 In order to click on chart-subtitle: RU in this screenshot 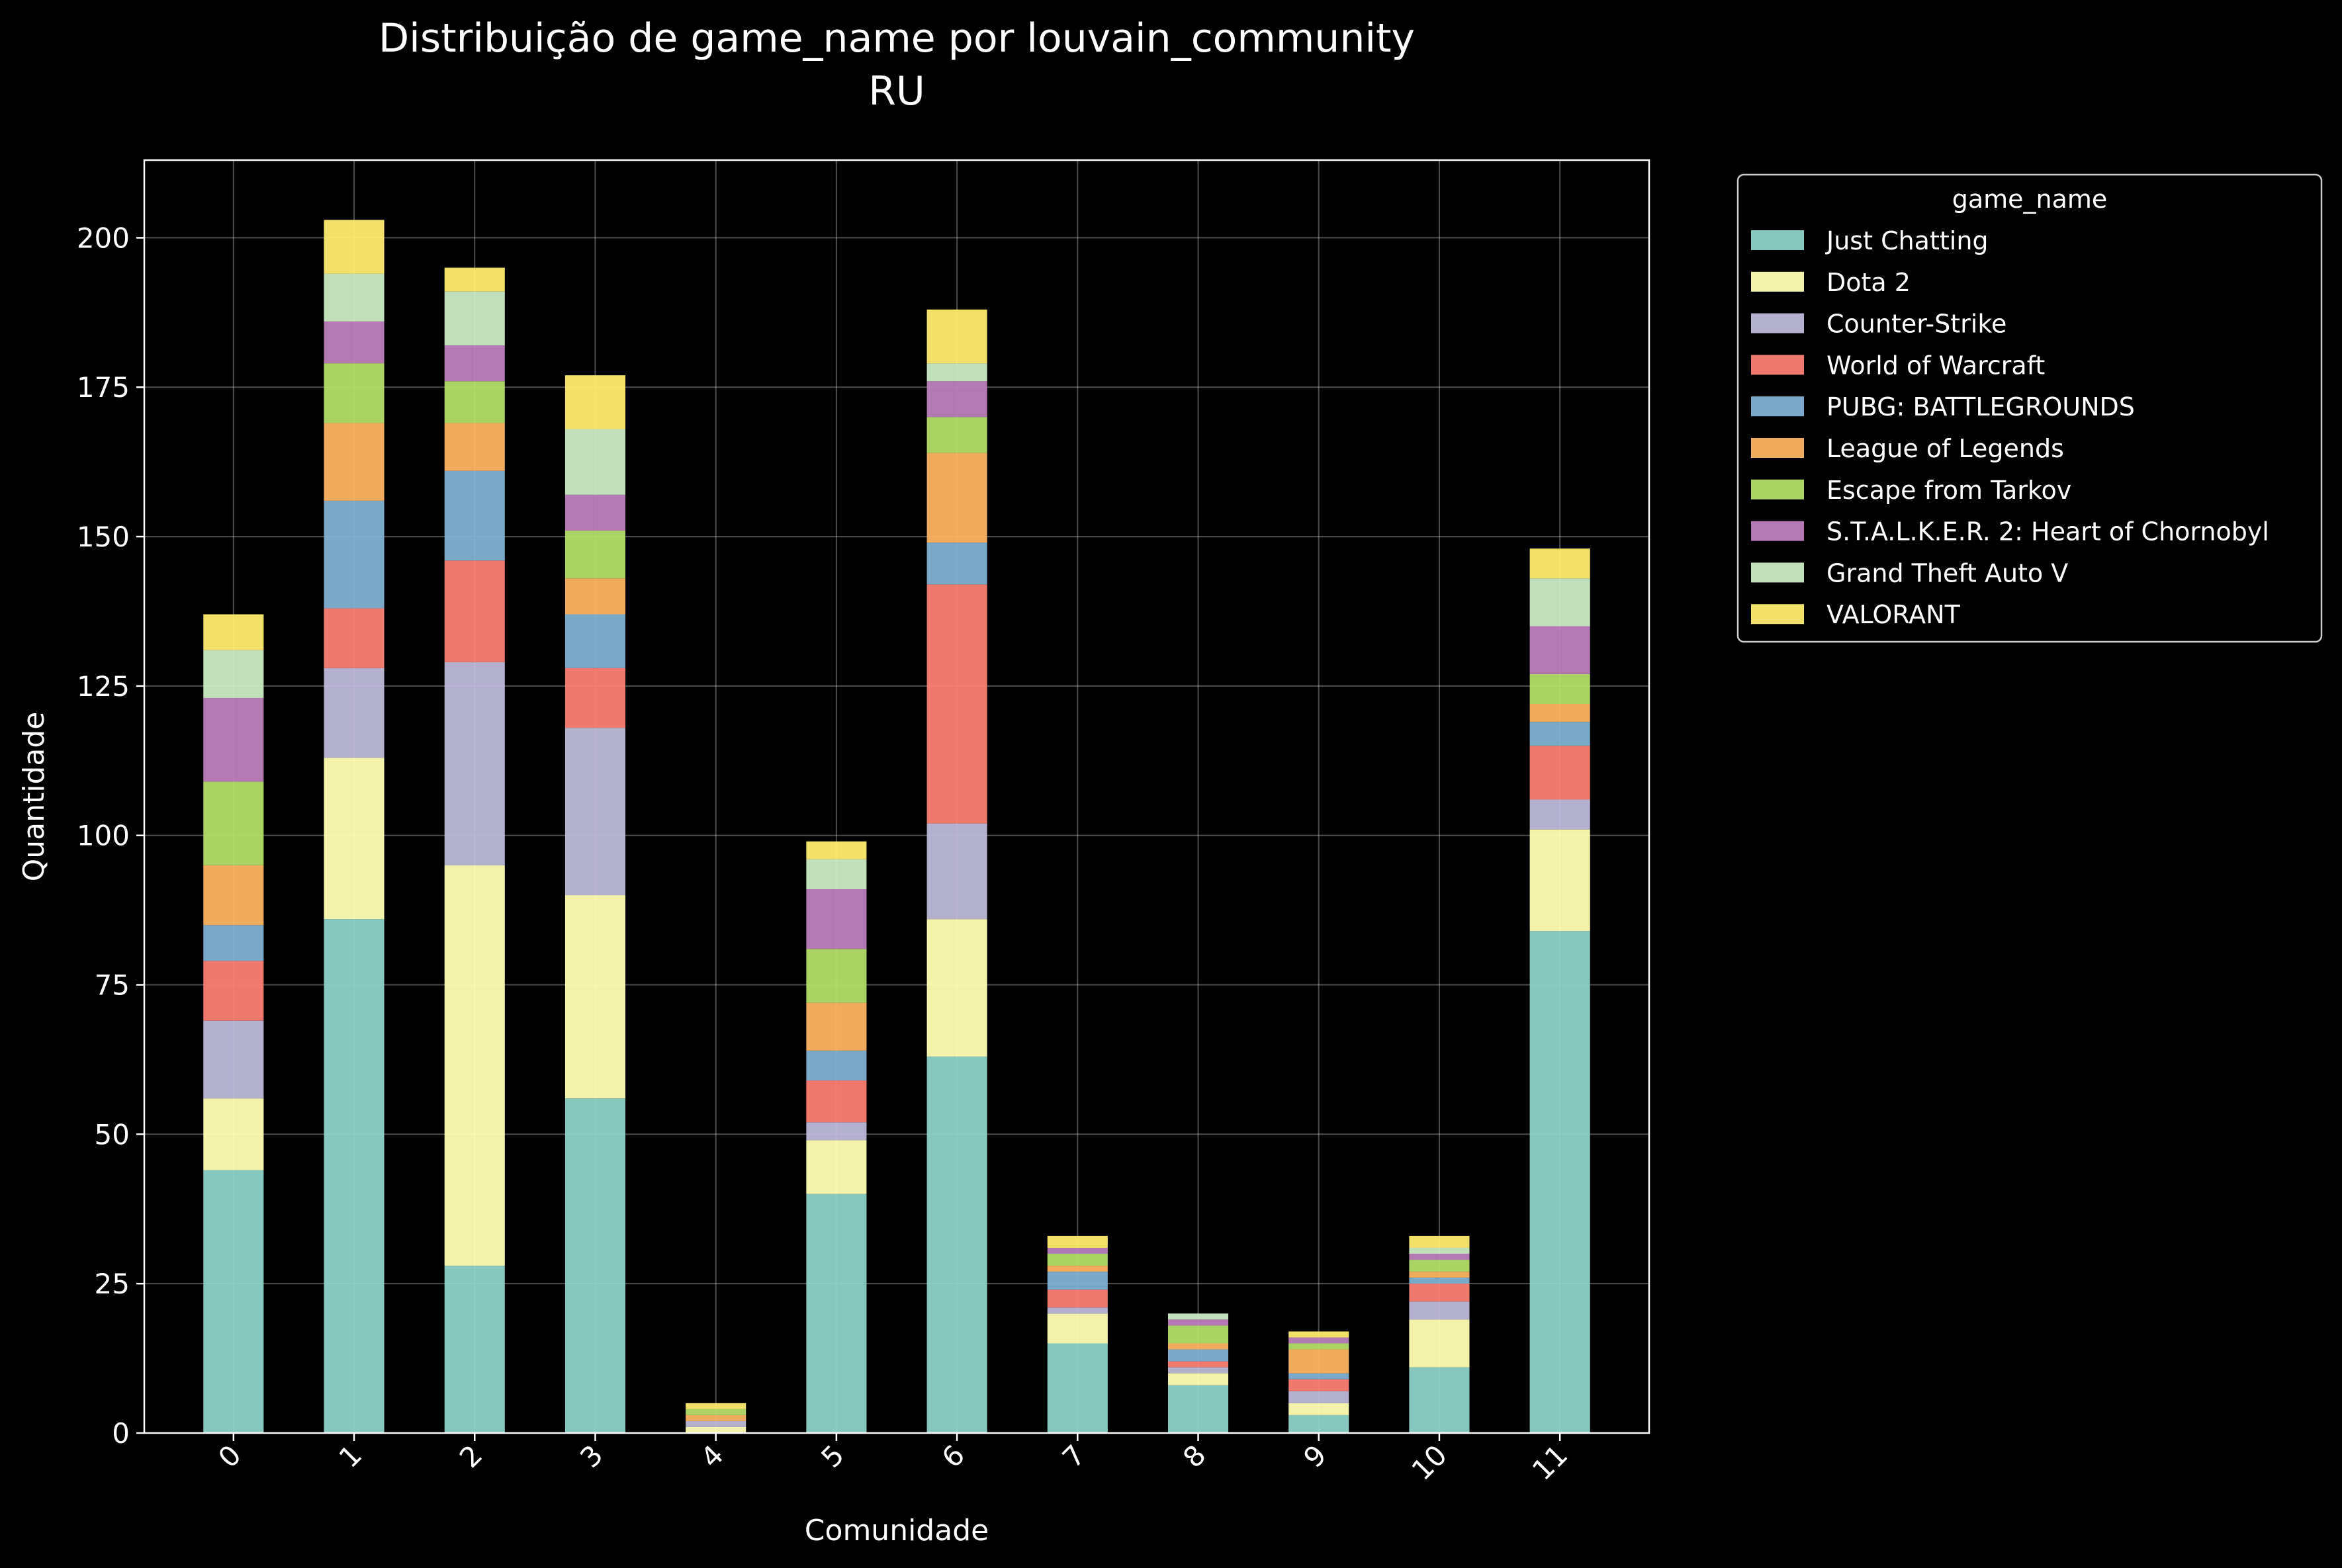, I will do `click(896, 91)`.